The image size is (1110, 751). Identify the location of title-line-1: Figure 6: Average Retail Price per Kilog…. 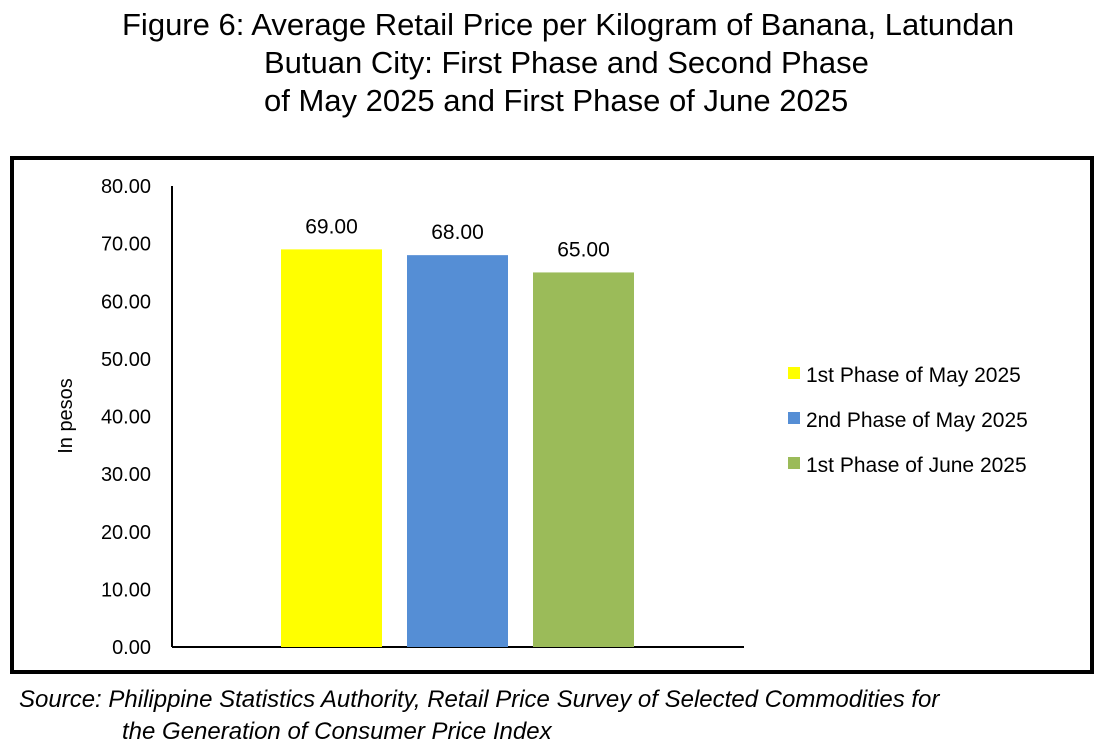
(568, 24).